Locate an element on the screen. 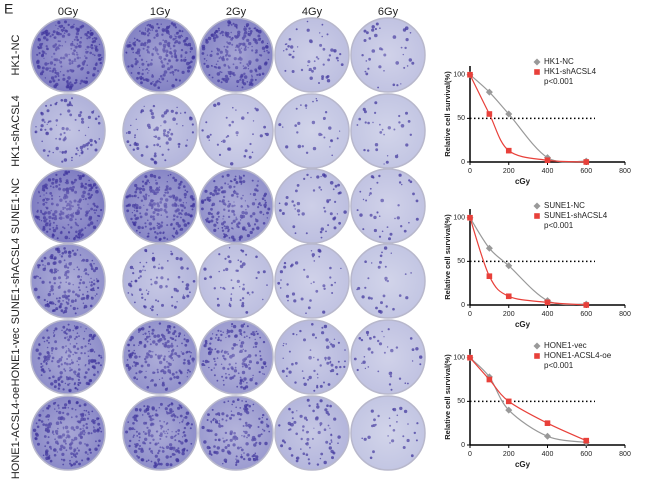 This screenshot has width=650, height=489. p-value: p<0.001 is located at coordinates (559, 225).